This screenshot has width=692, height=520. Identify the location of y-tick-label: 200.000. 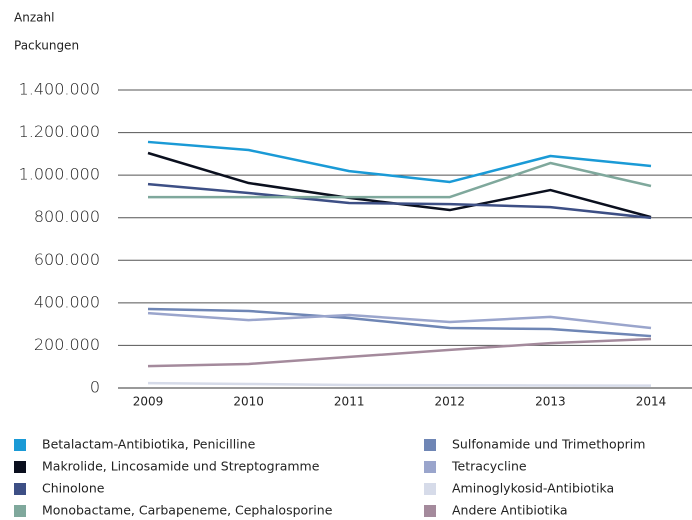
(67, 344).